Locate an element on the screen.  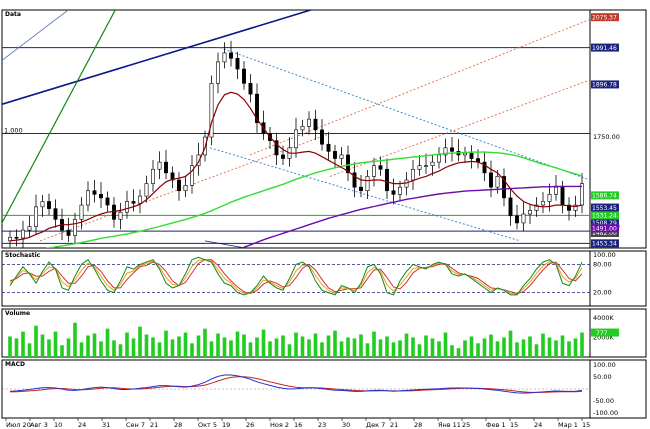
time-tick-label: Дек 7 is located at coordinates (375, 425).